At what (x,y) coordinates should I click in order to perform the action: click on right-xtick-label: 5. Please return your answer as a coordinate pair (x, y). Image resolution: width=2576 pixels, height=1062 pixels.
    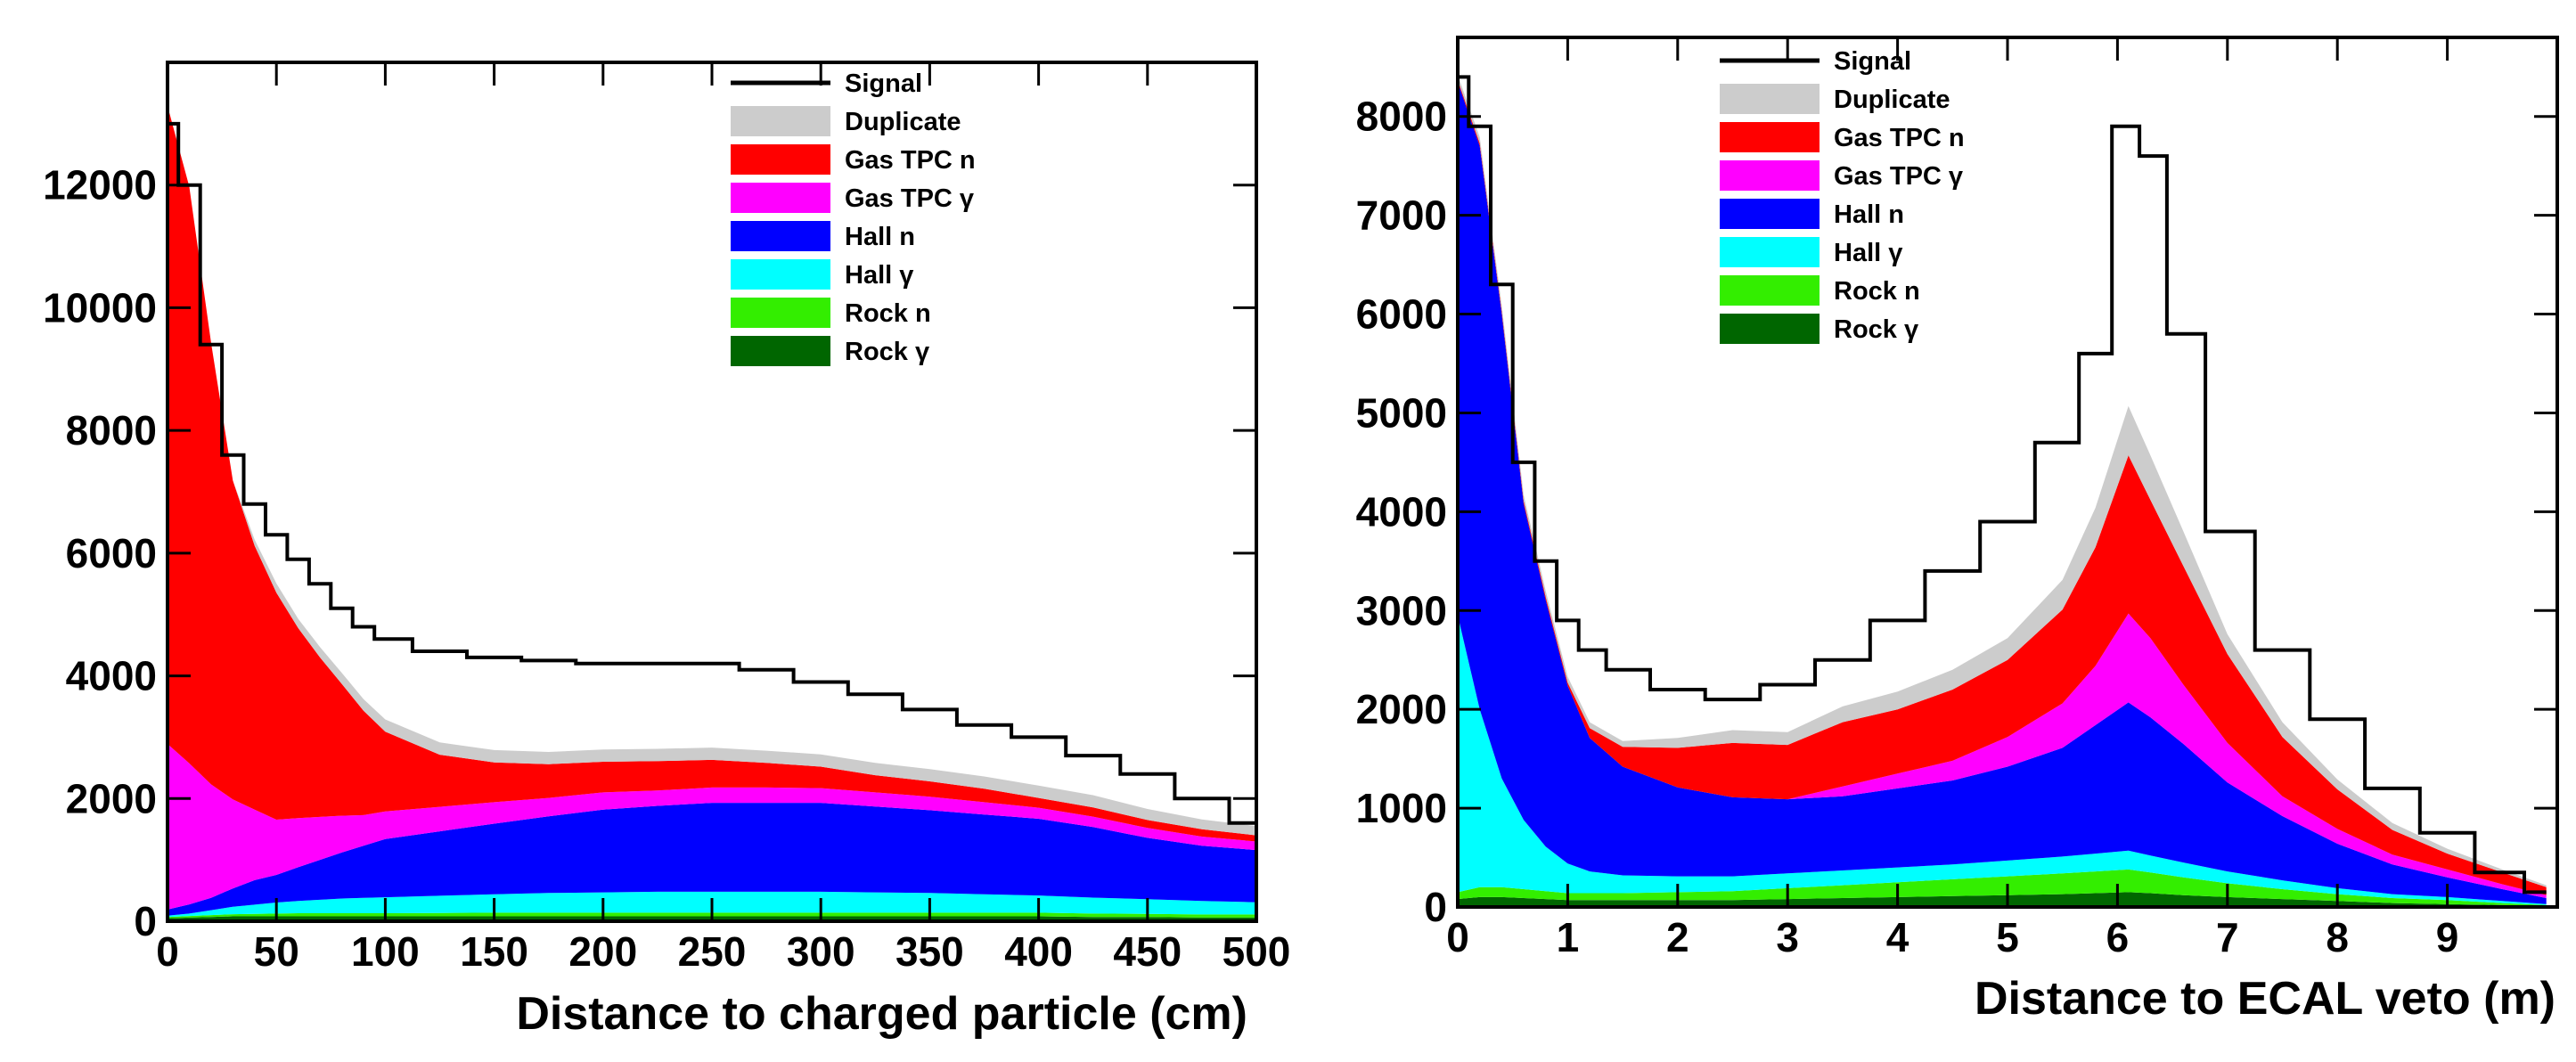
    Looking at the image, I should click on (2007, 937).